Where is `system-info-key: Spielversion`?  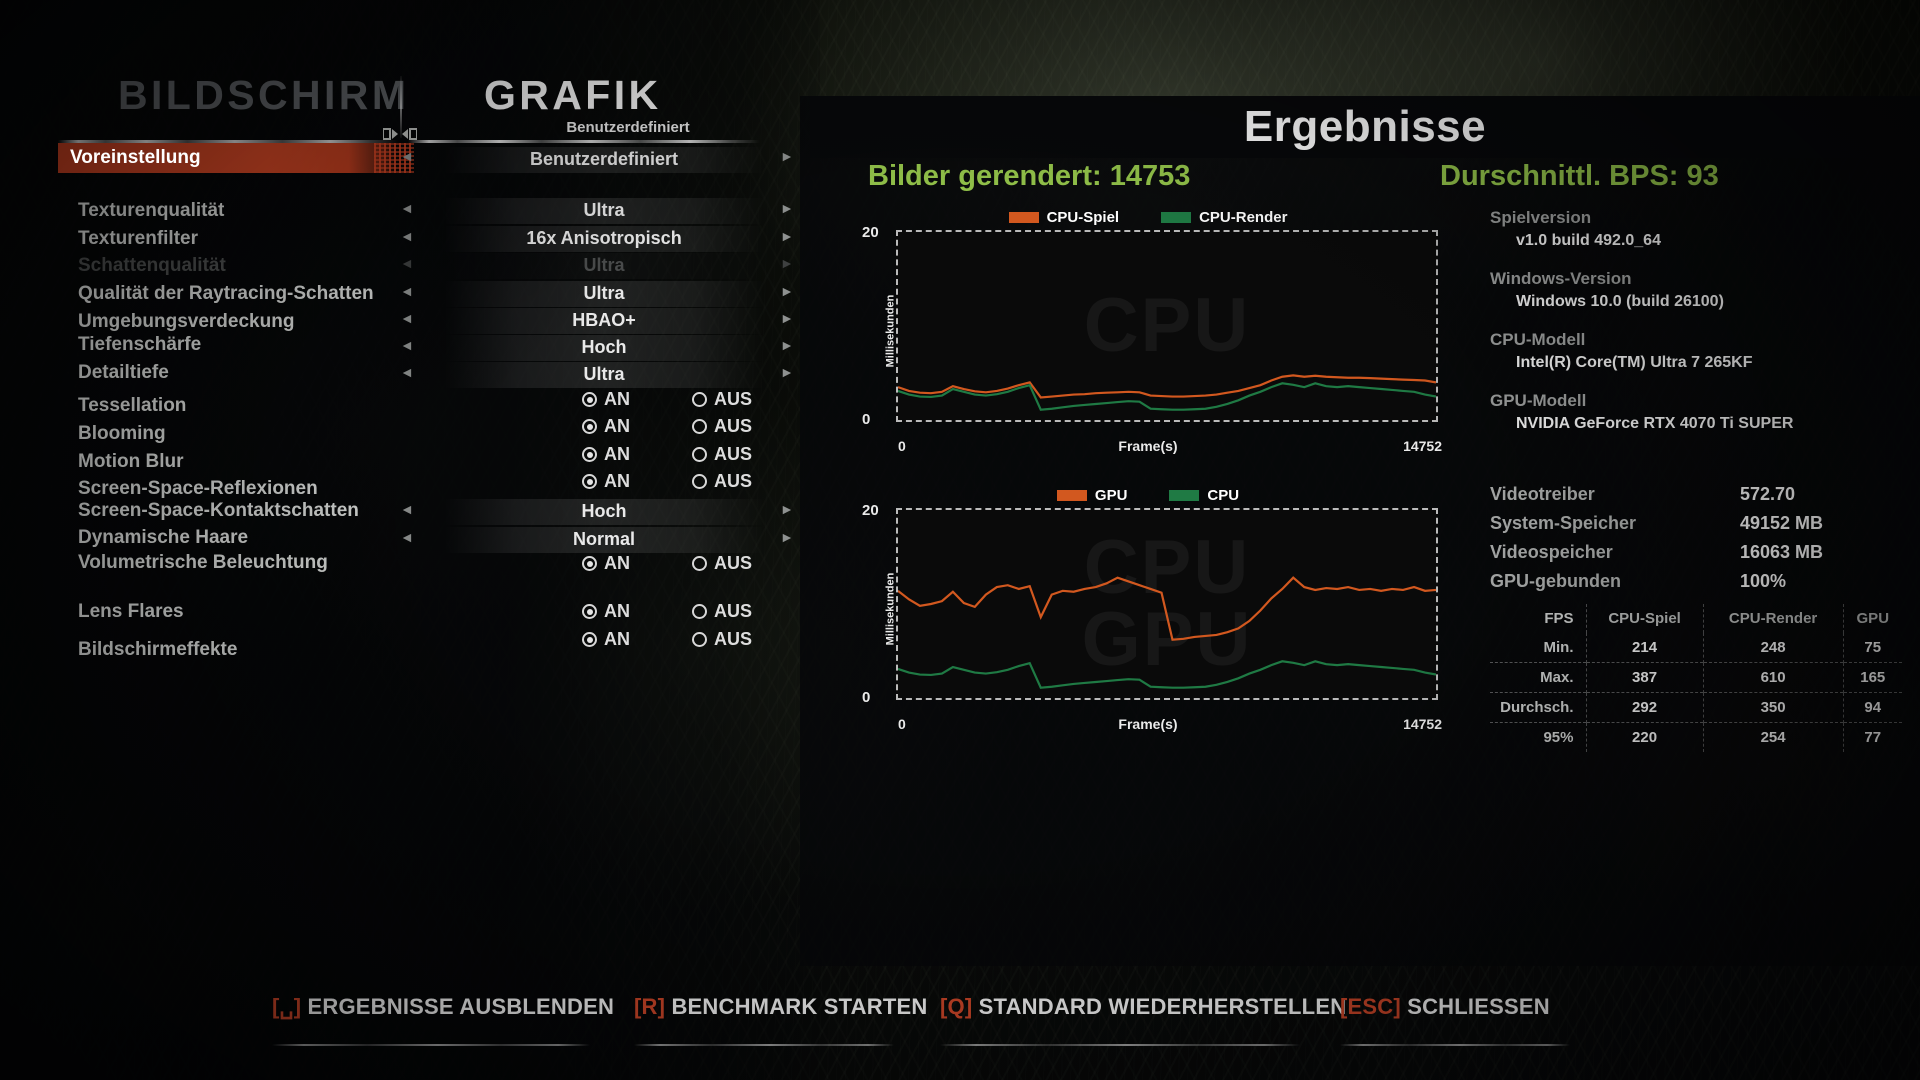
system-info-key: Spielversion is located at coordinates (1541, 217).